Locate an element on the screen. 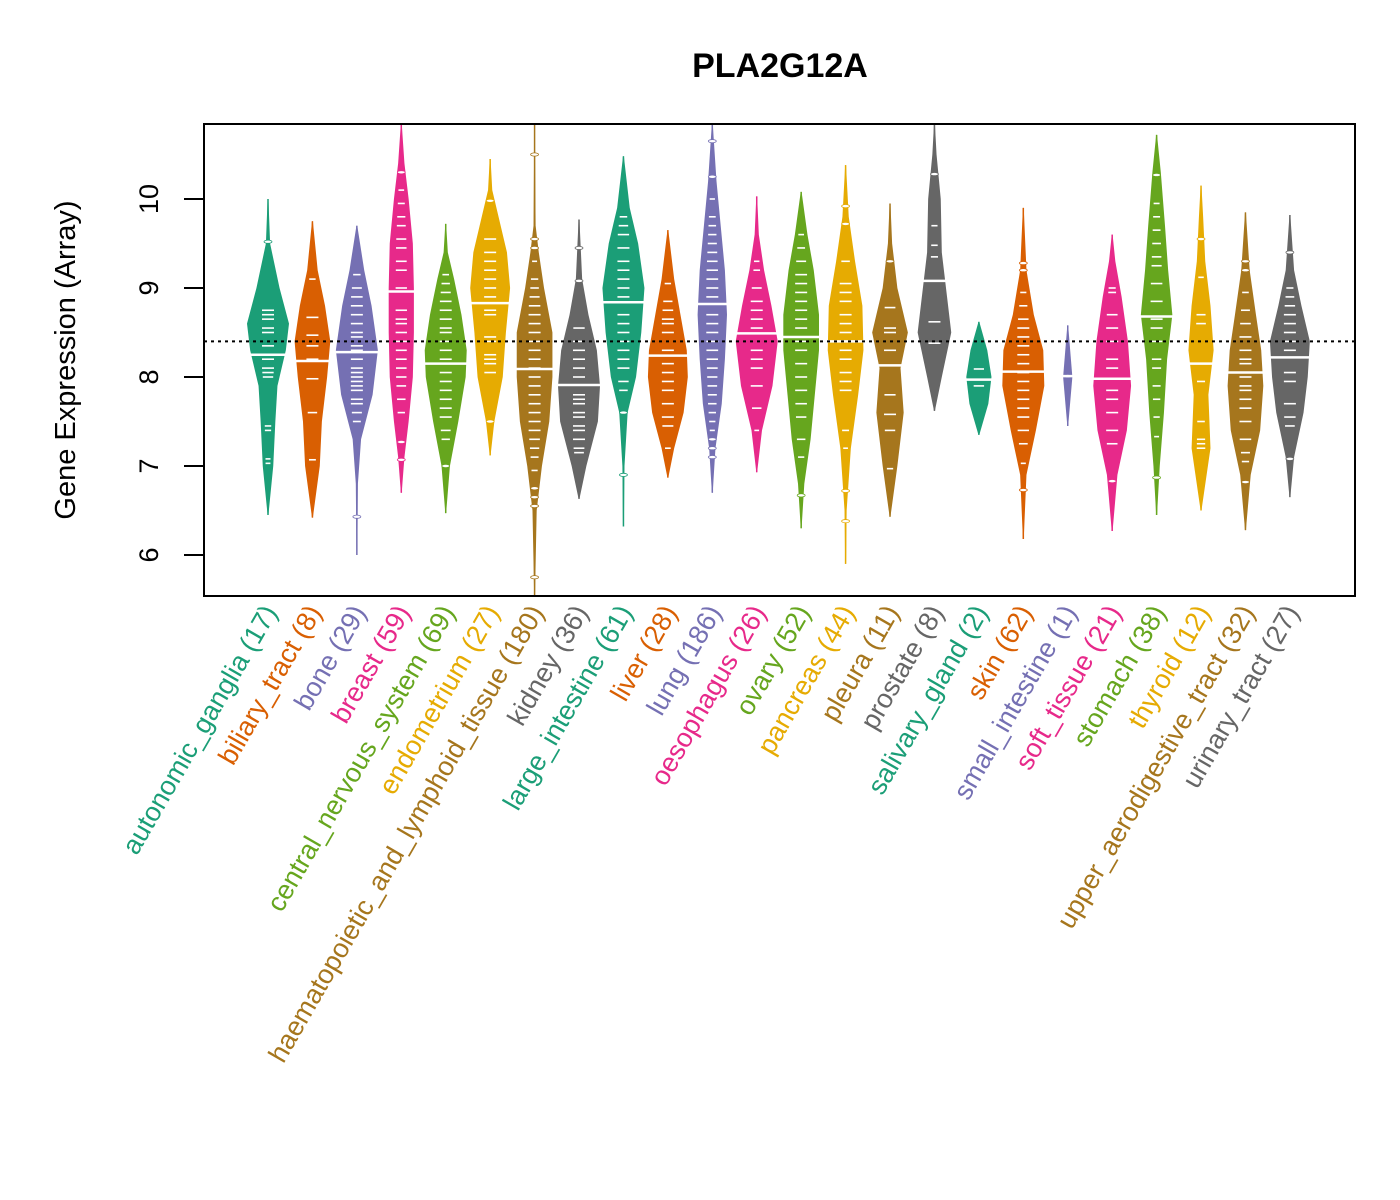  bean-endometrium is located at coordinates (490, 307).